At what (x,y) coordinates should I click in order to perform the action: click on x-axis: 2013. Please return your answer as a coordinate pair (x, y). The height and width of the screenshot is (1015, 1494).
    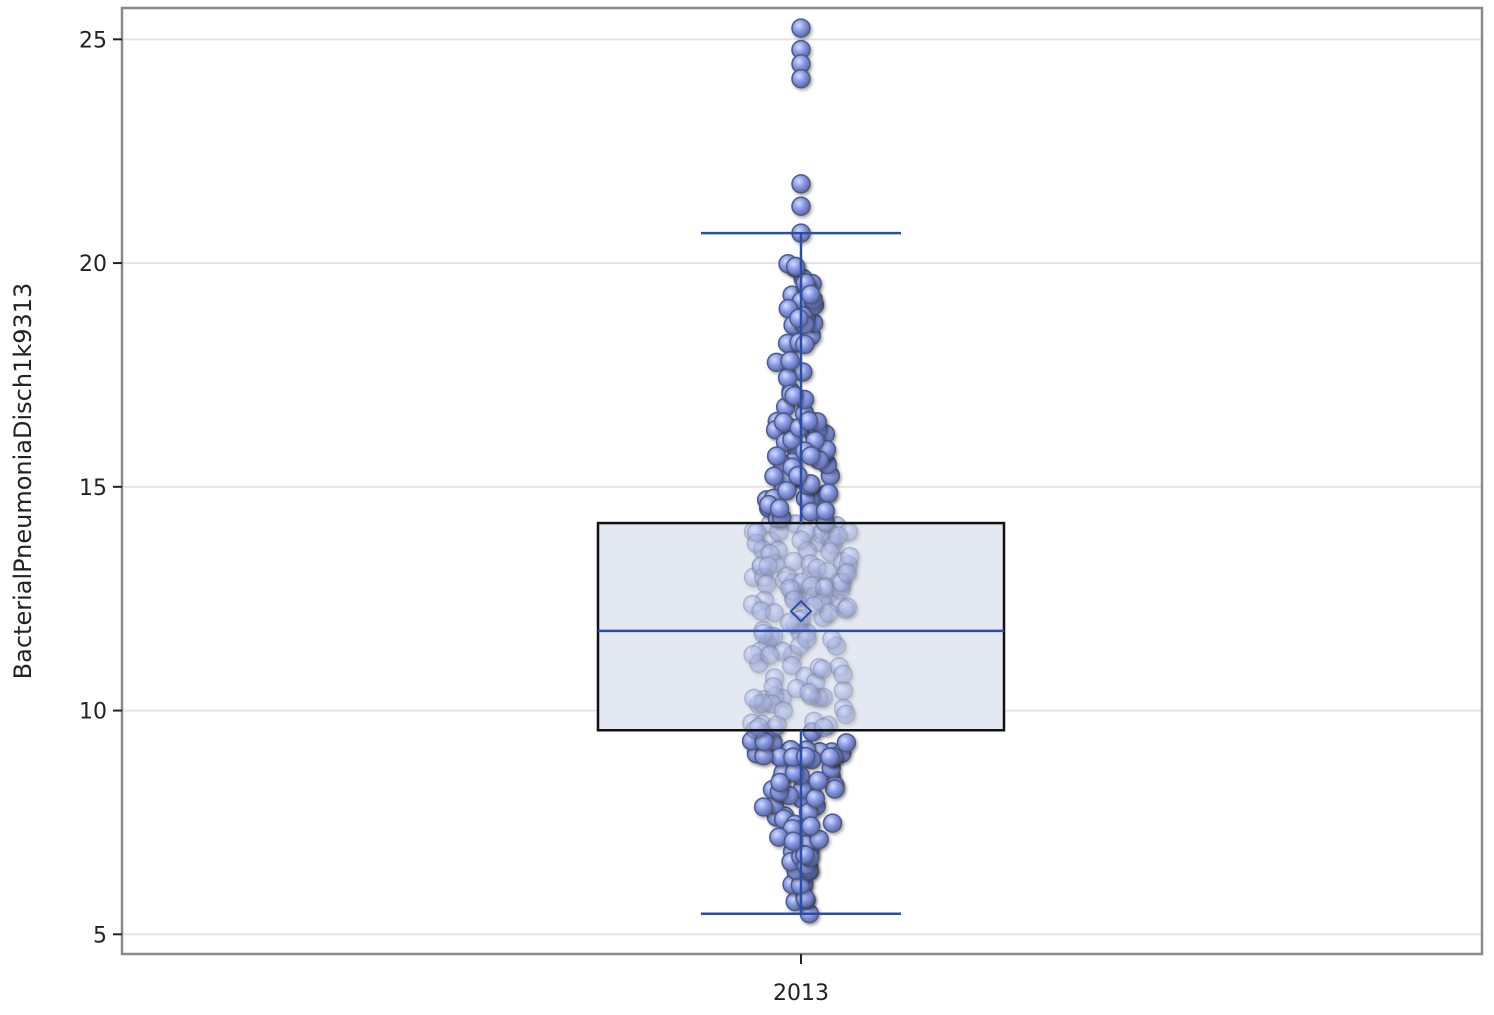
    Looking at the image, I should click on (801, 980).